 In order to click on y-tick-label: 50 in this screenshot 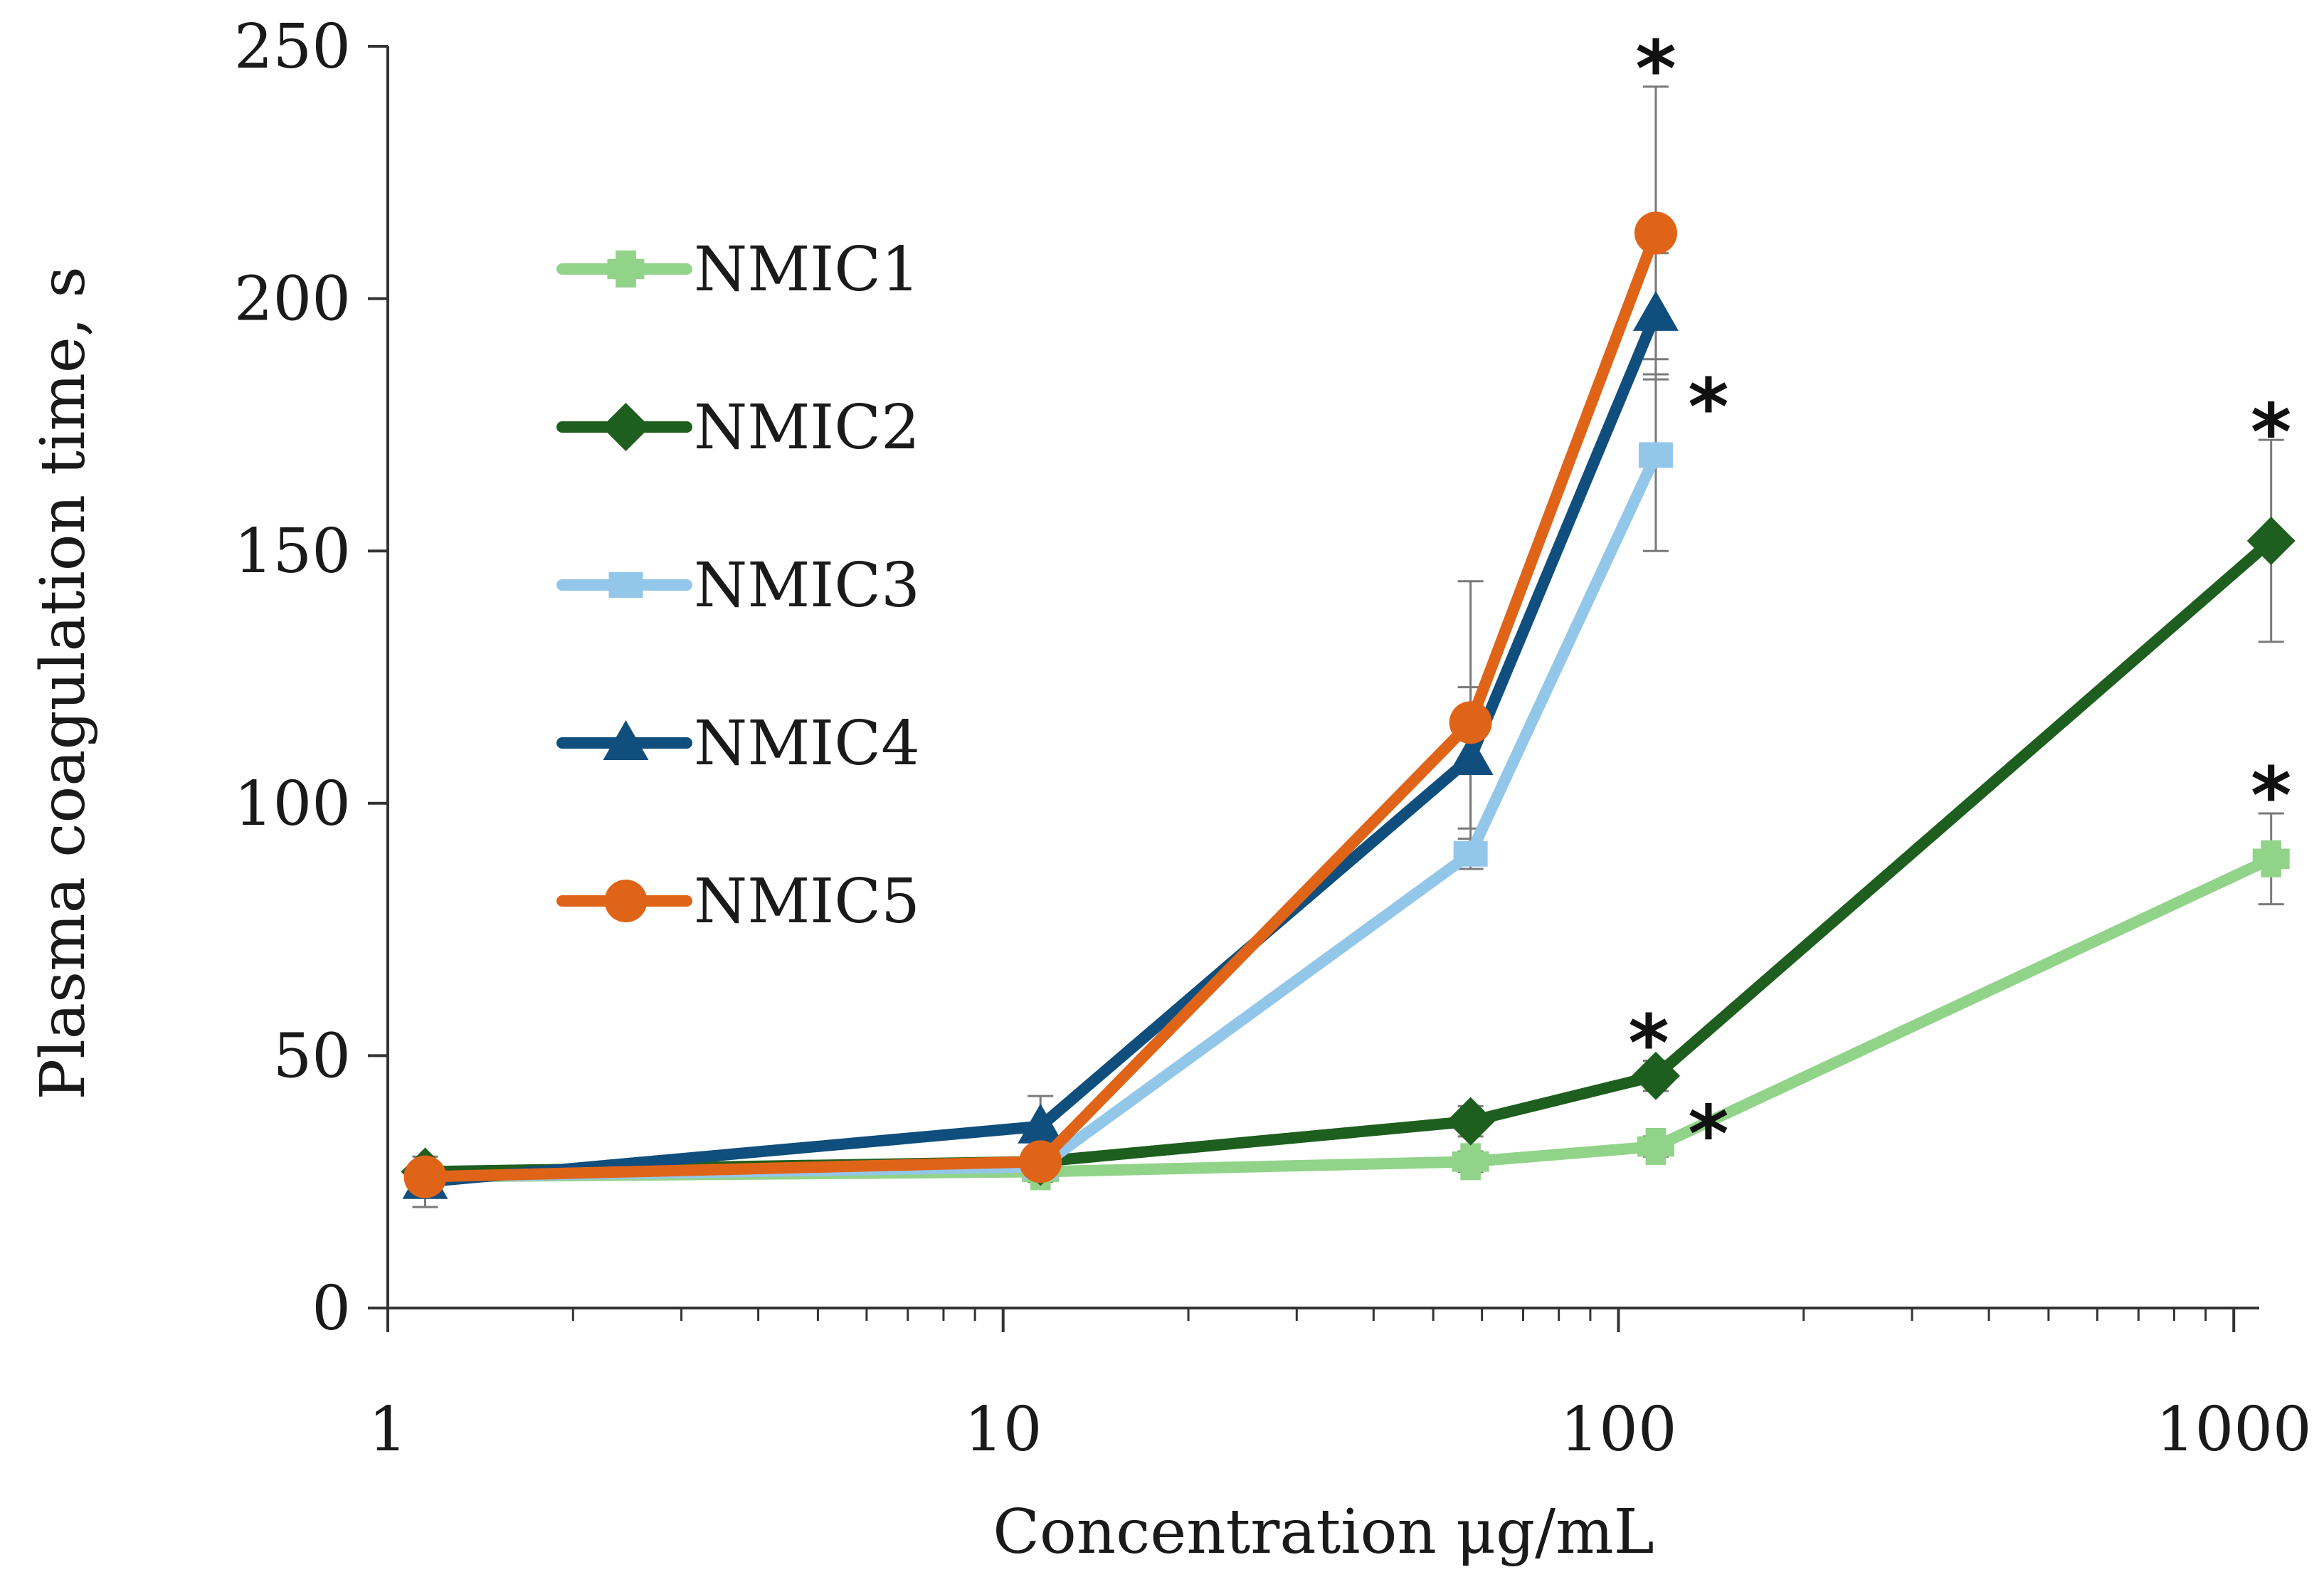, I will do `click(312, 1056)`.